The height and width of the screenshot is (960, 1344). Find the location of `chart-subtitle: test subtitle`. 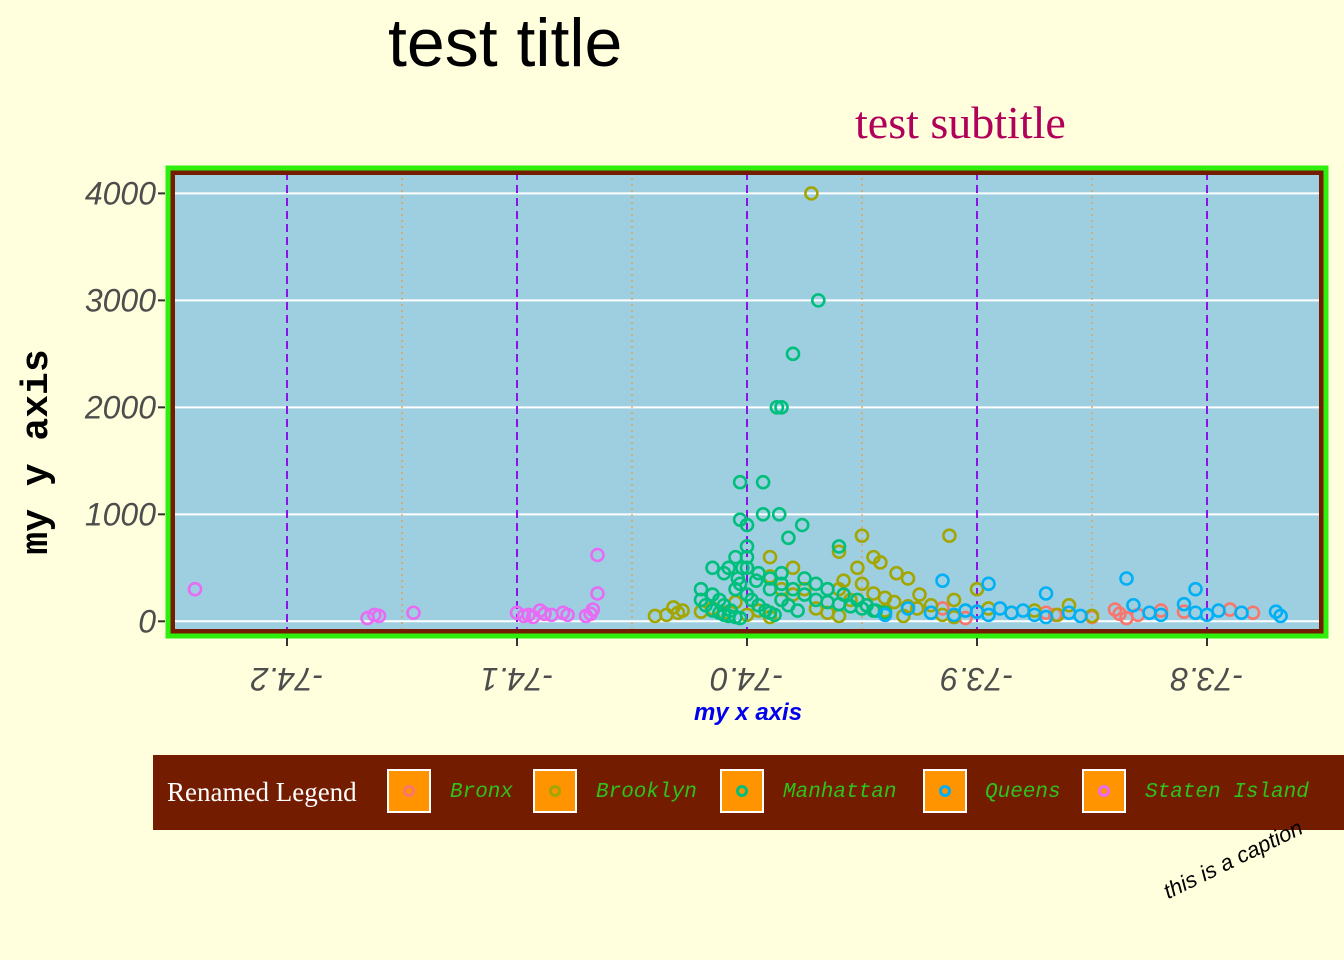

chart-subtitle: test subtitle is located at coordinates (960, 122).